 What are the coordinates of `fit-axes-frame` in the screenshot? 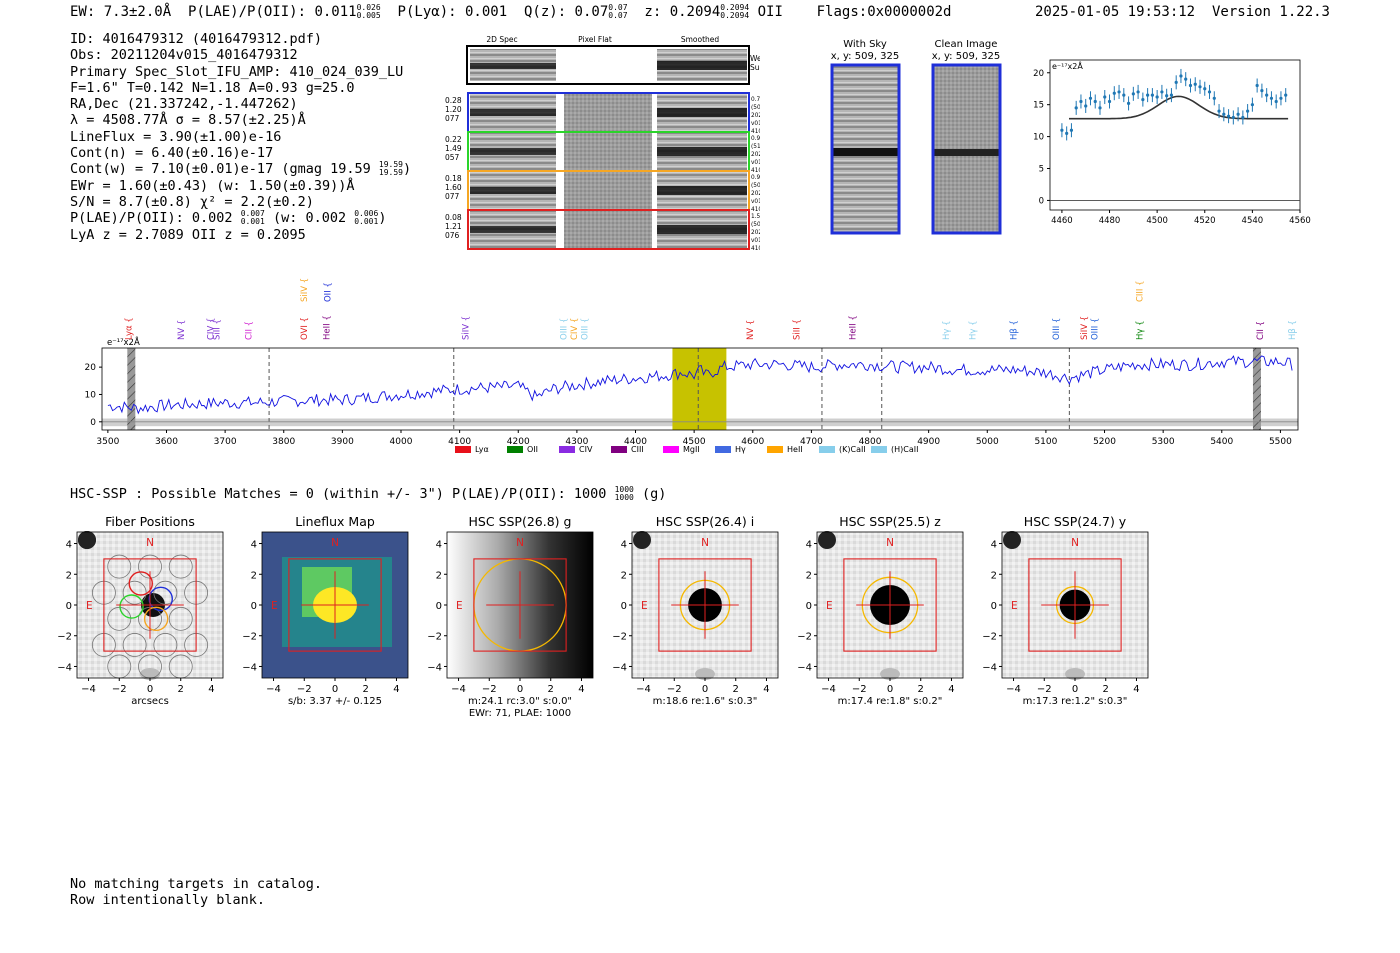 It's located at (1175, 135).